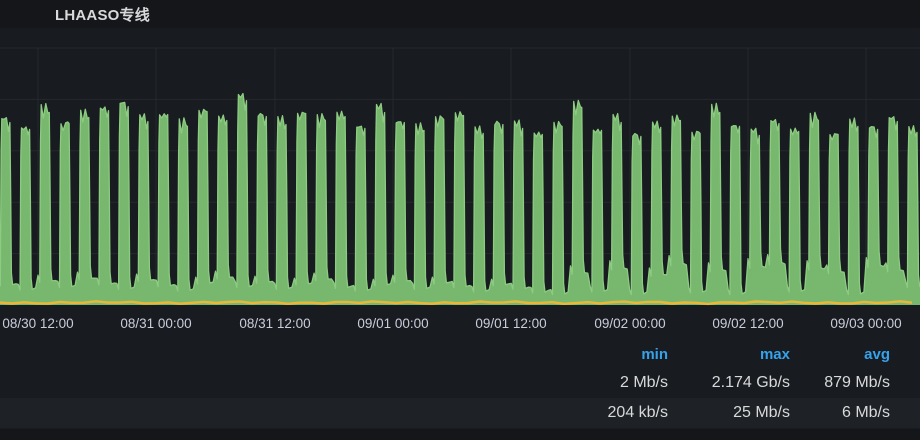  Describe the element at coordinates (460, 14) in the screenshot. I see `panel-header: LHAASO专线` at that location.